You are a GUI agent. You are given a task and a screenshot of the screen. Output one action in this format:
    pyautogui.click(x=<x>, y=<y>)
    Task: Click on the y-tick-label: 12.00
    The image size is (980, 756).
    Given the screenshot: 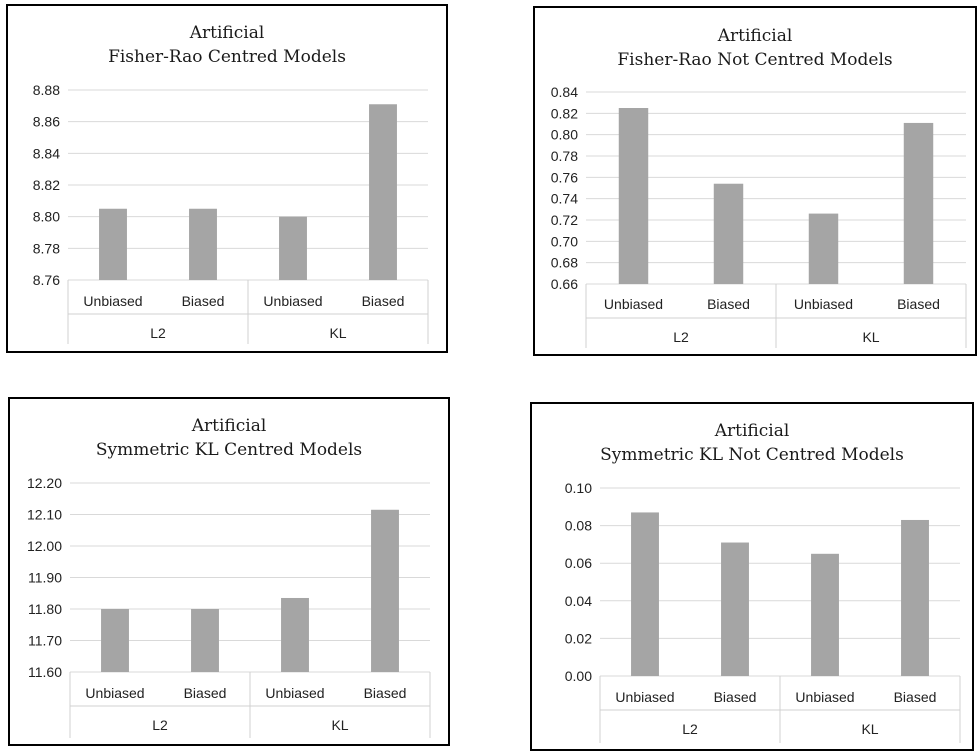 What is the action you would take?
    pyautogui.click(x=44, y=546)
    